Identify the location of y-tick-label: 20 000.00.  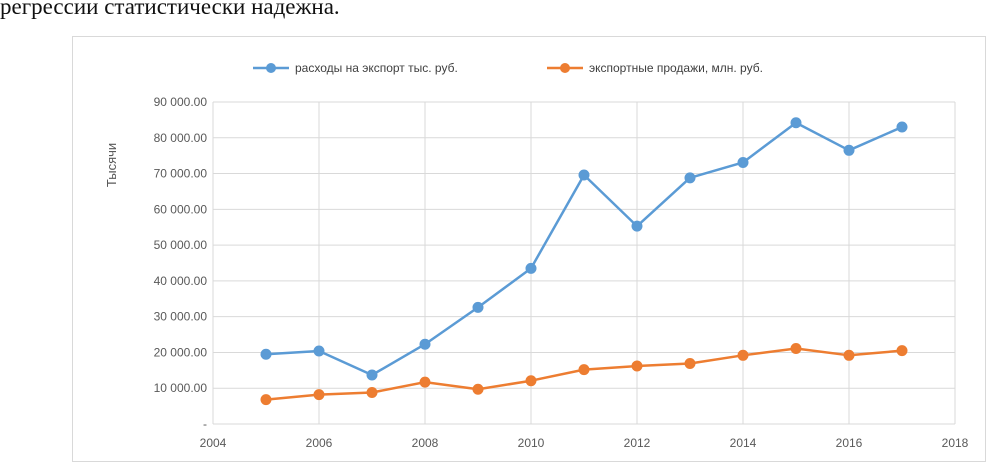
(181, 352).